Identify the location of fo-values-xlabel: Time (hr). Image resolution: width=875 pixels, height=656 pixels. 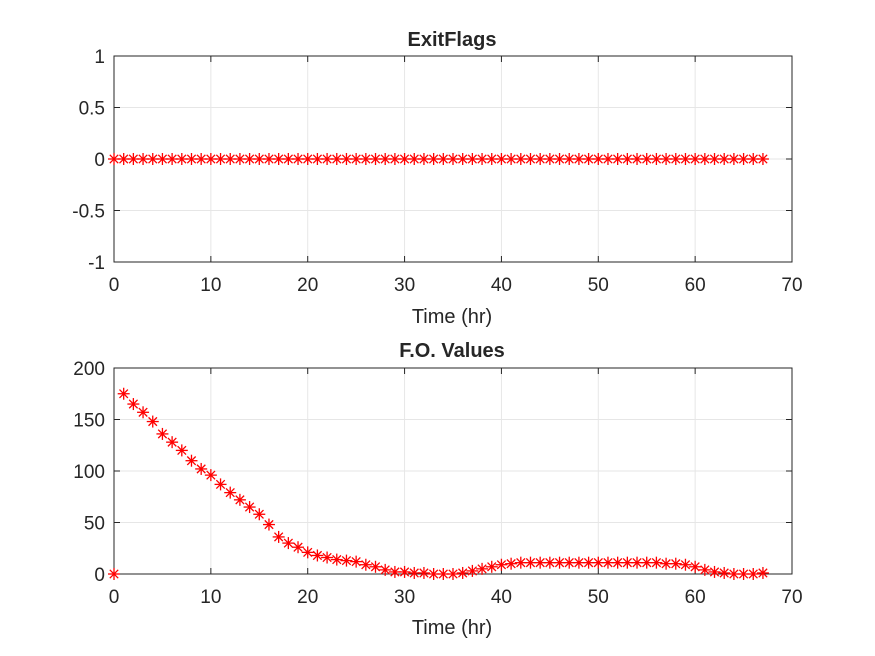
(452, 628).